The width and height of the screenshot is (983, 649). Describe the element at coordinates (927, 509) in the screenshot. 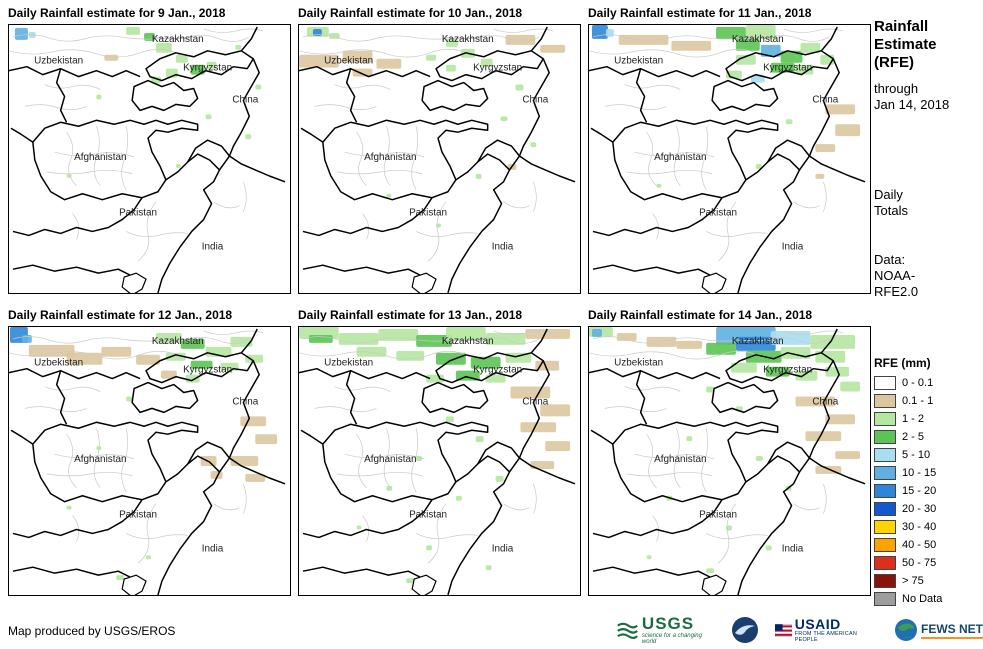

I see `legend-row: 20 - 30` at that location.